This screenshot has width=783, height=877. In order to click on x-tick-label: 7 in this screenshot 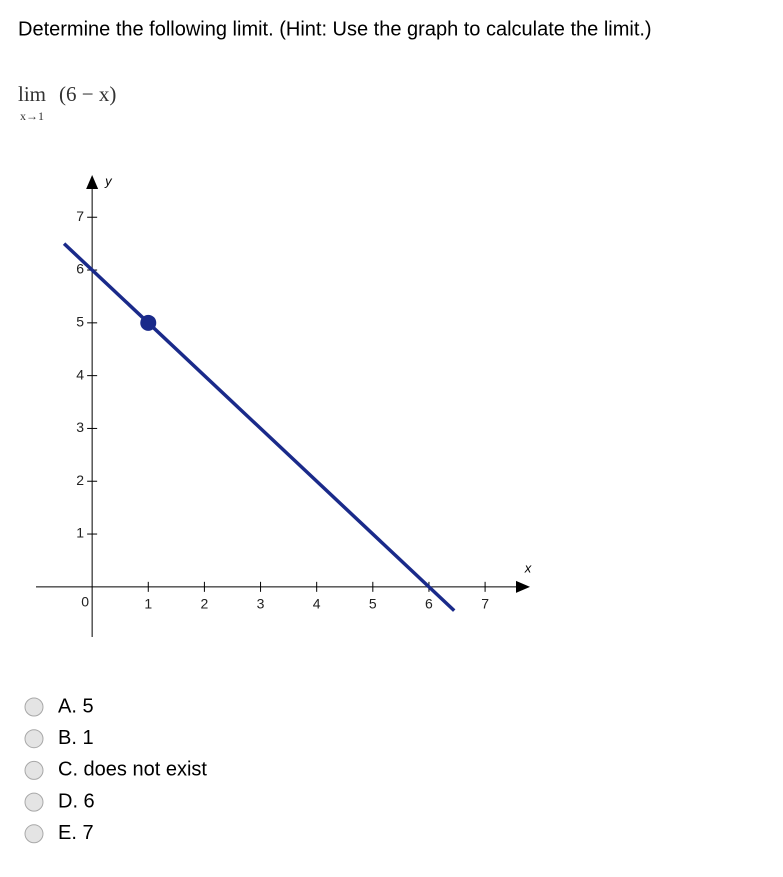, I will do `click(485, 604)`.